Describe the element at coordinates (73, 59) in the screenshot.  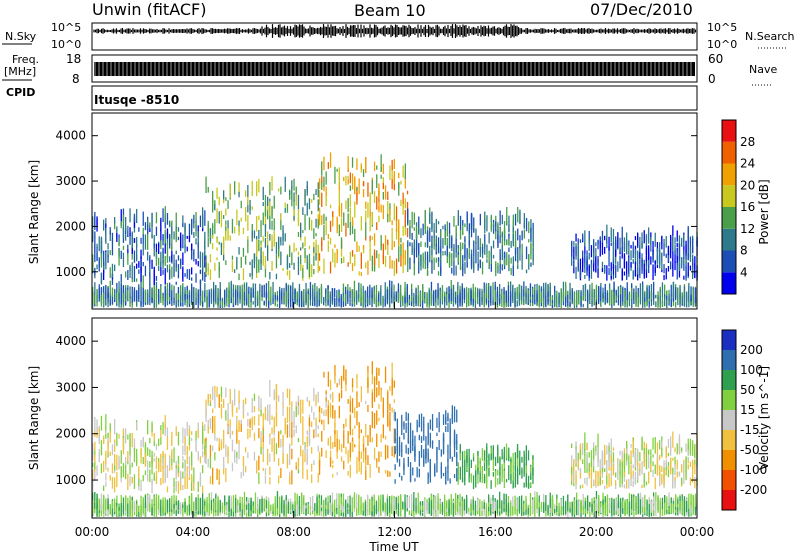
I see `freq-tick-top-left: 18` at that location.